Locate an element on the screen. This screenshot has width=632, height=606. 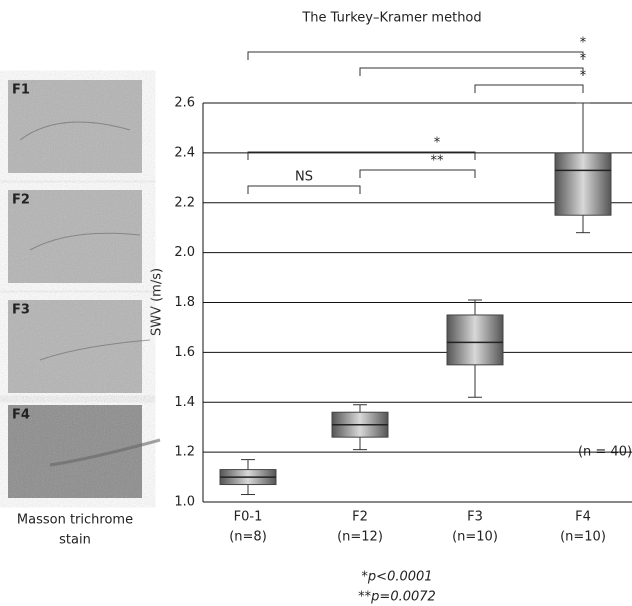
y-tick-label: 1.0 is located at coordinates (184, 502).